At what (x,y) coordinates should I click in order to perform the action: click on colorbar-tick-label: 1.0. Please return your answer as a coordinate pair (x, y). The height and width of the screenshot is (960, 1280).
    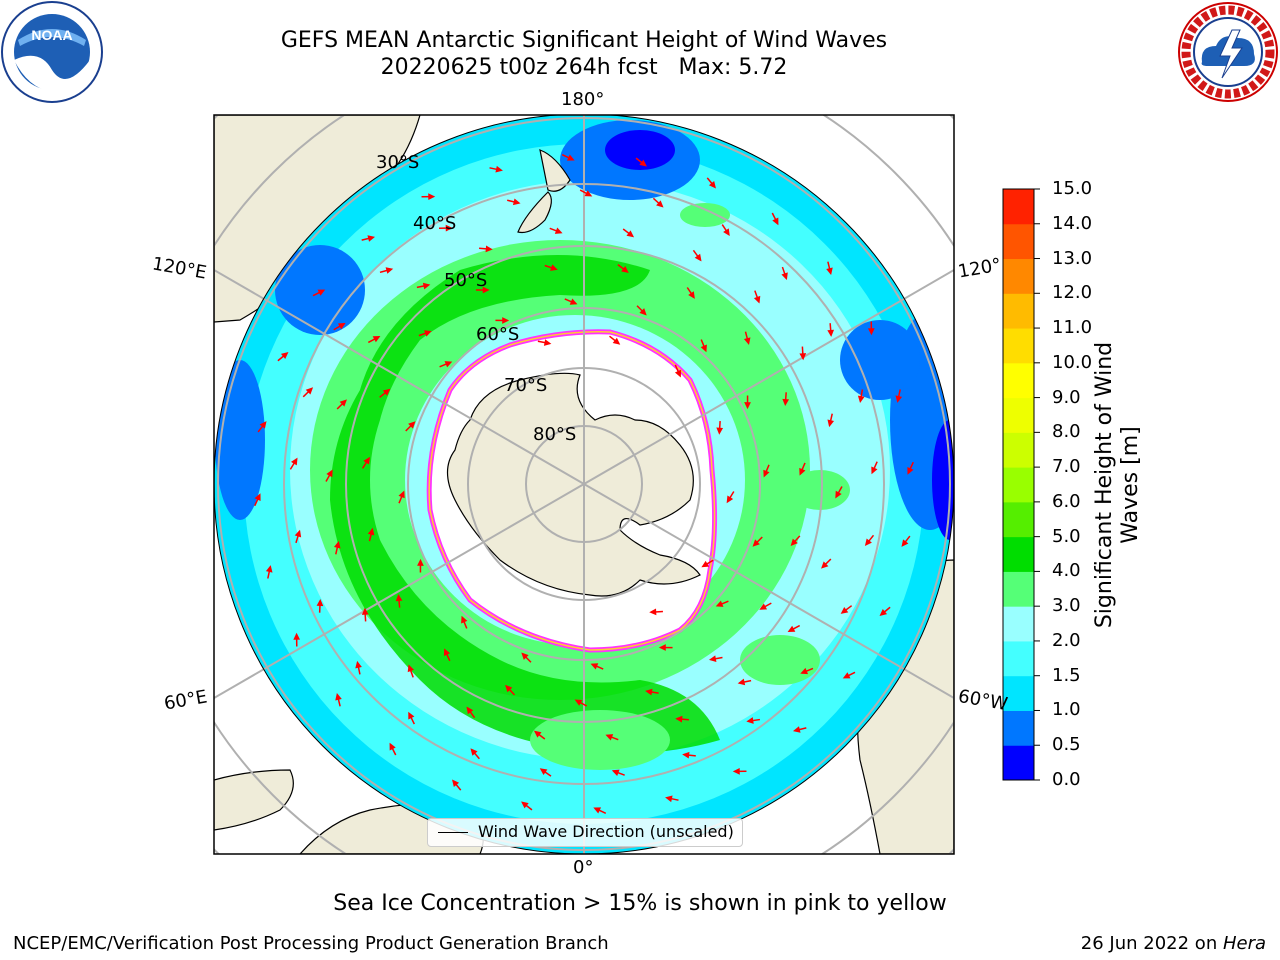
    Looking at the image, I should click on (1066, 710).